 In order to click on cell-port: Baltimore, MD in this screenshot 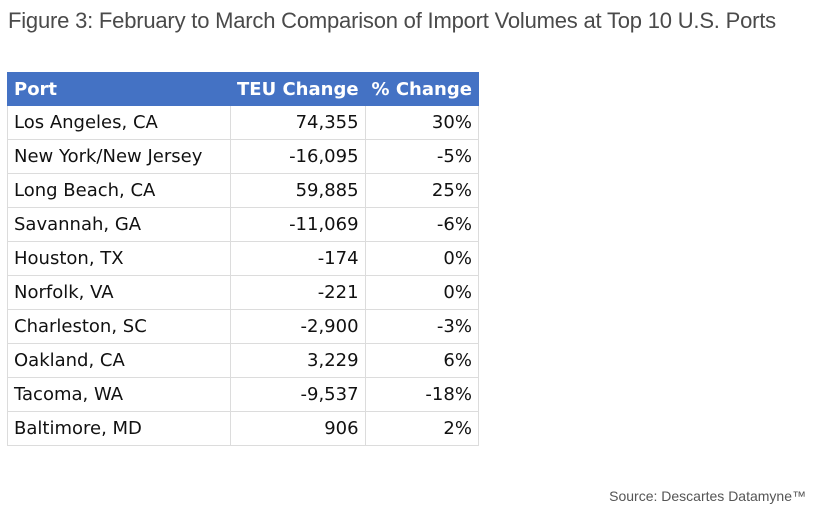, I will do `click(119, 428)`.